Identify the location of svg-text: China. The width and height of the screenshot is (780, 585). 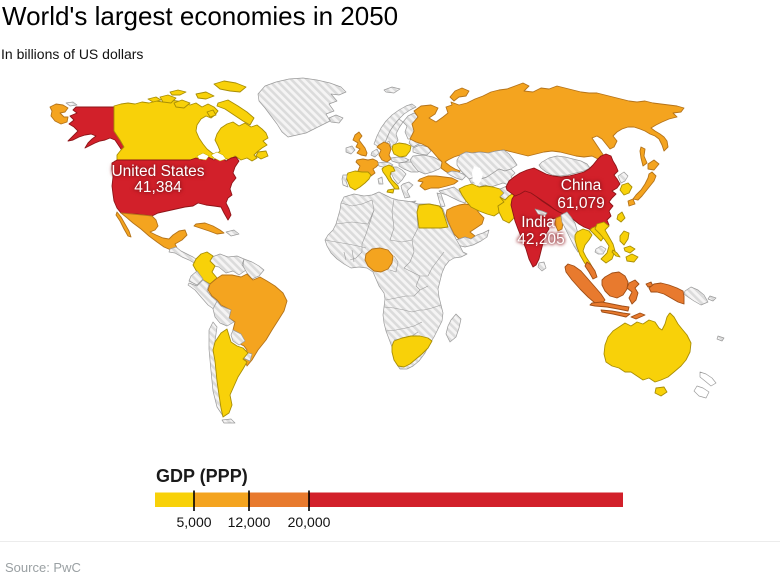
(581, 185).